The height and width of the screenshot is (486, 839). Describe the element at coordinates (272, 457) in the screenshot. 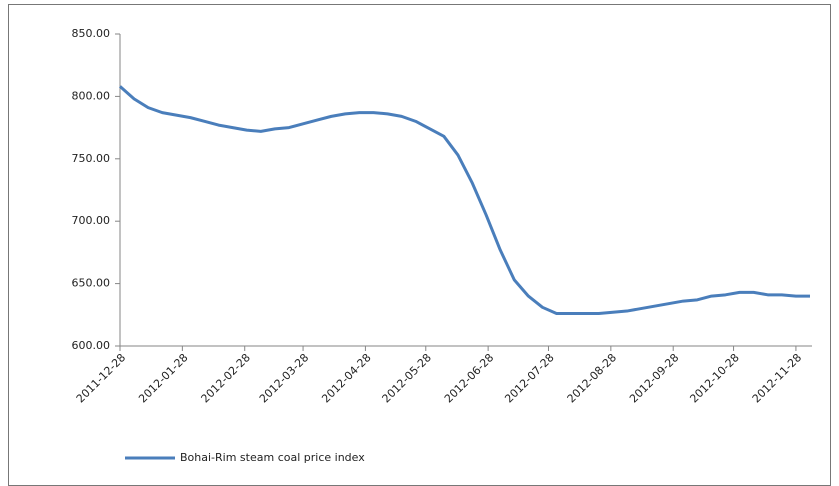

I see `legend-label: Bohai-Rim steam coal price index` at that location.